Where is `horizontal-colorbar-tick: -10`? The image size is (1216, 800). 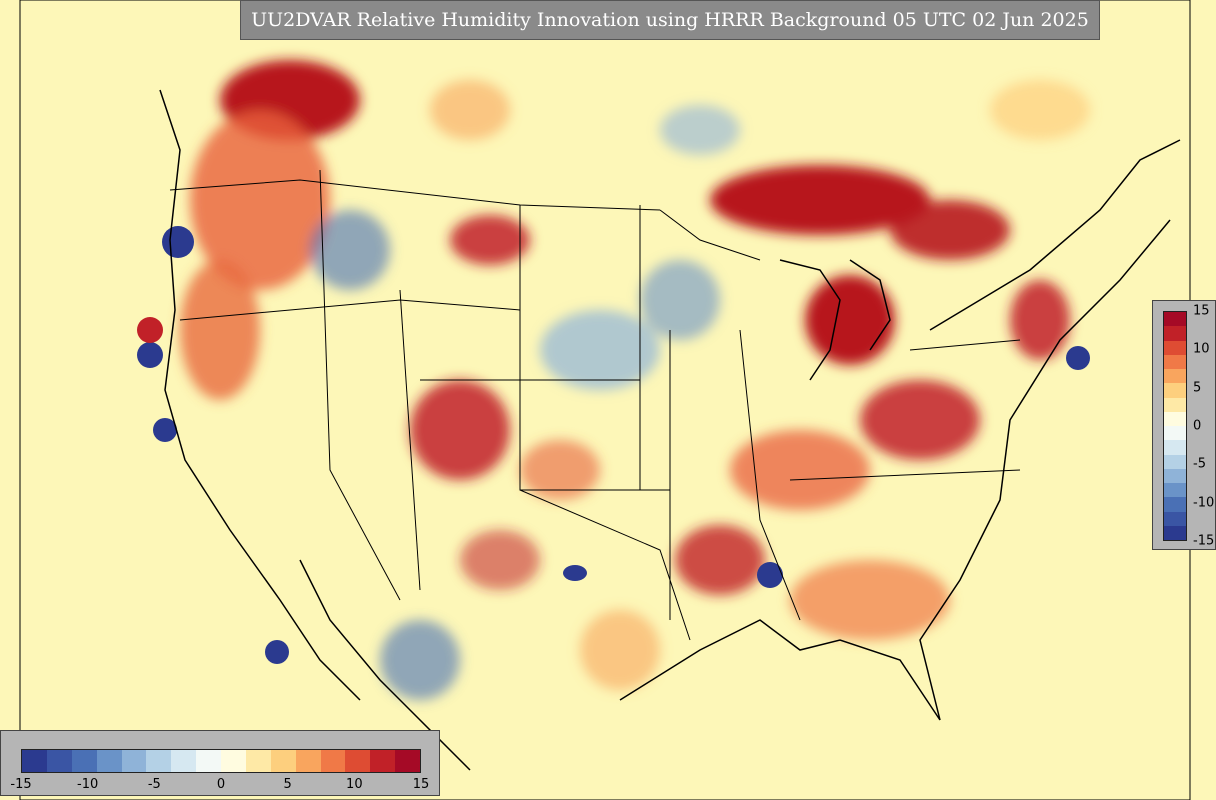 horizontal-colorbar-tick: -10 is located at coordinates (88, 784).